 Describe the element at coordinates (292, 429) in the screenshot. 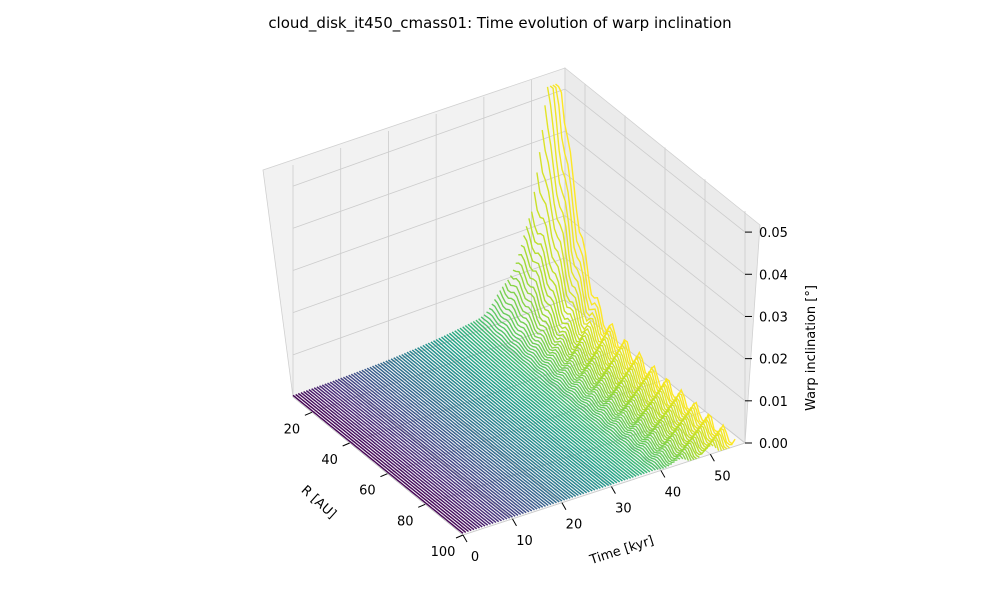

I see `x-tick-label: 20` at that location.